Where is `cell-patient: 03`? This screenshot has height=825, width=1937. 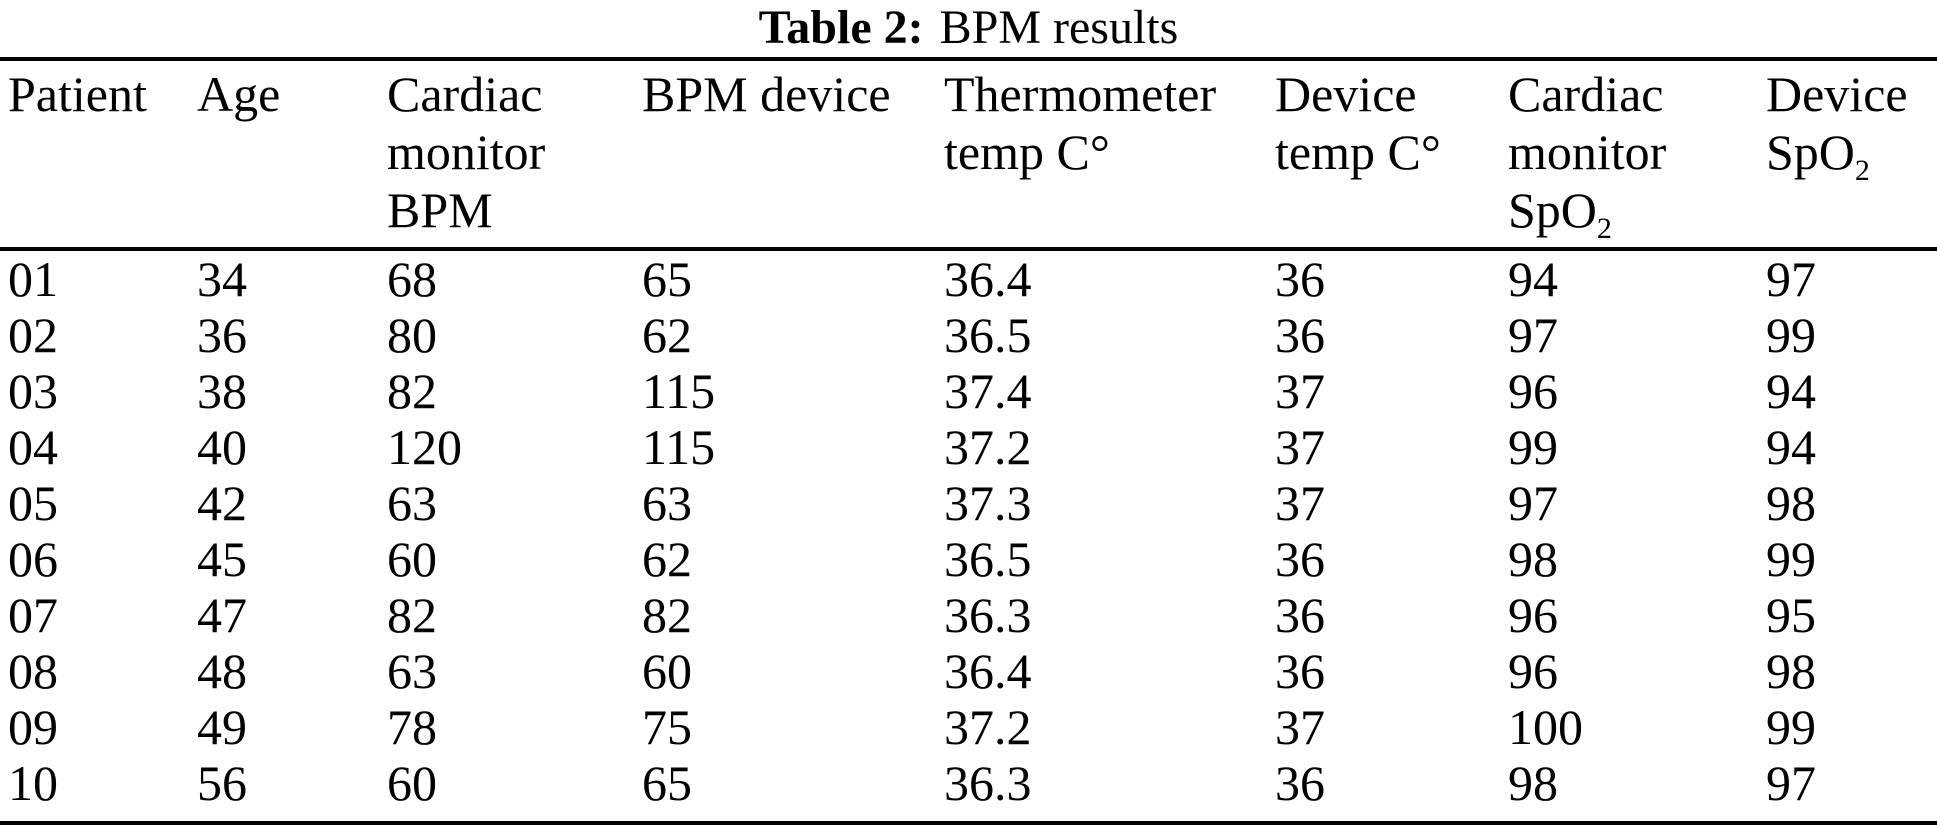
cell-patient: 03 is located at coordinates (33, 391).